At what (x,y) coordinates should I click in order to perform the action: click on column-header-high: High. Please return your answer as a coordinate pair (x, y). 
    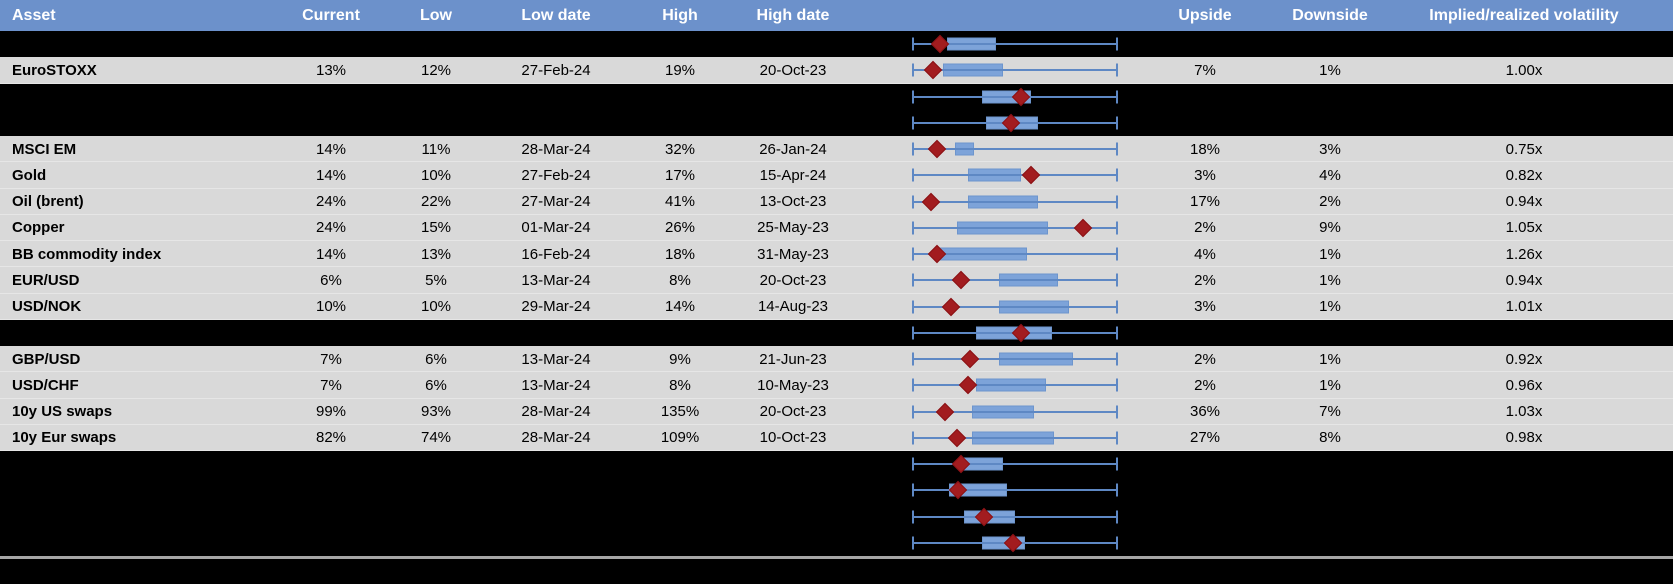
    Looking at the image, I should click on (680, 15).